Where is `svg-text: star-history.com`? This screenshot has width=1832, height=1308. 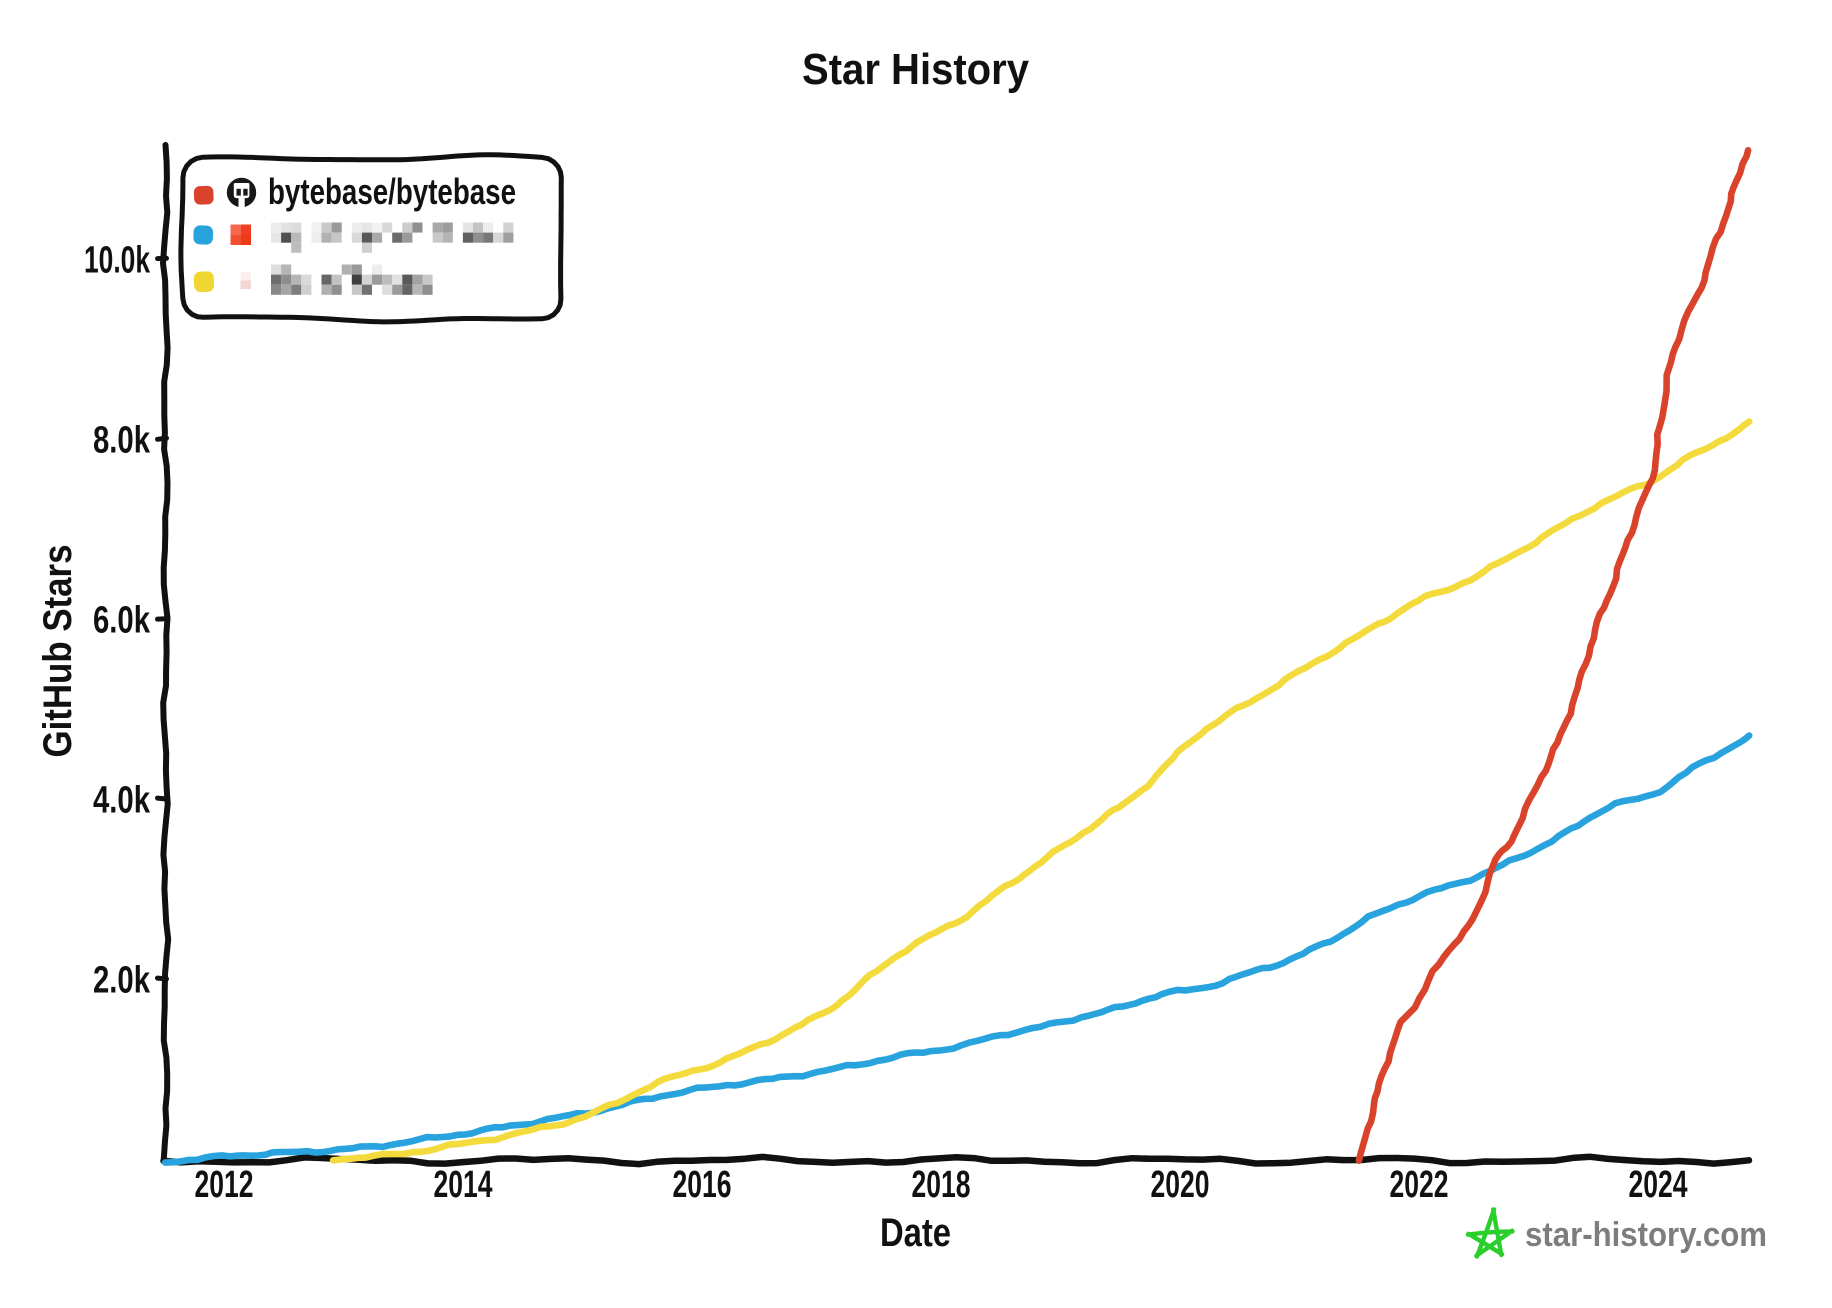 svg-text: star-history.com is located at coordinates (1646, 1235).